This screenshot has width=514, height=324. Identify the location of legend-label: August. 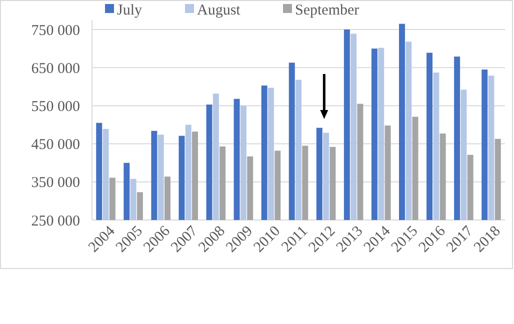
(219, 10).